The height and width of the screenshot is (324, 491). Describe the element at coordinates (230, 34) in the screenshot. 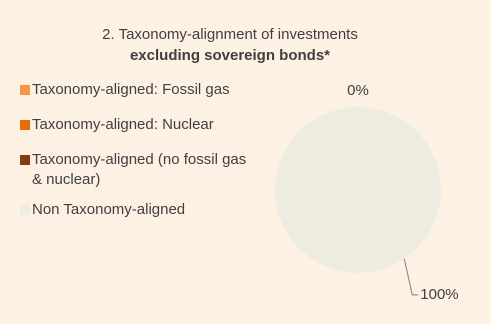

I see `chart-title: 2. Taxonomy-alignment of investments` at that location.